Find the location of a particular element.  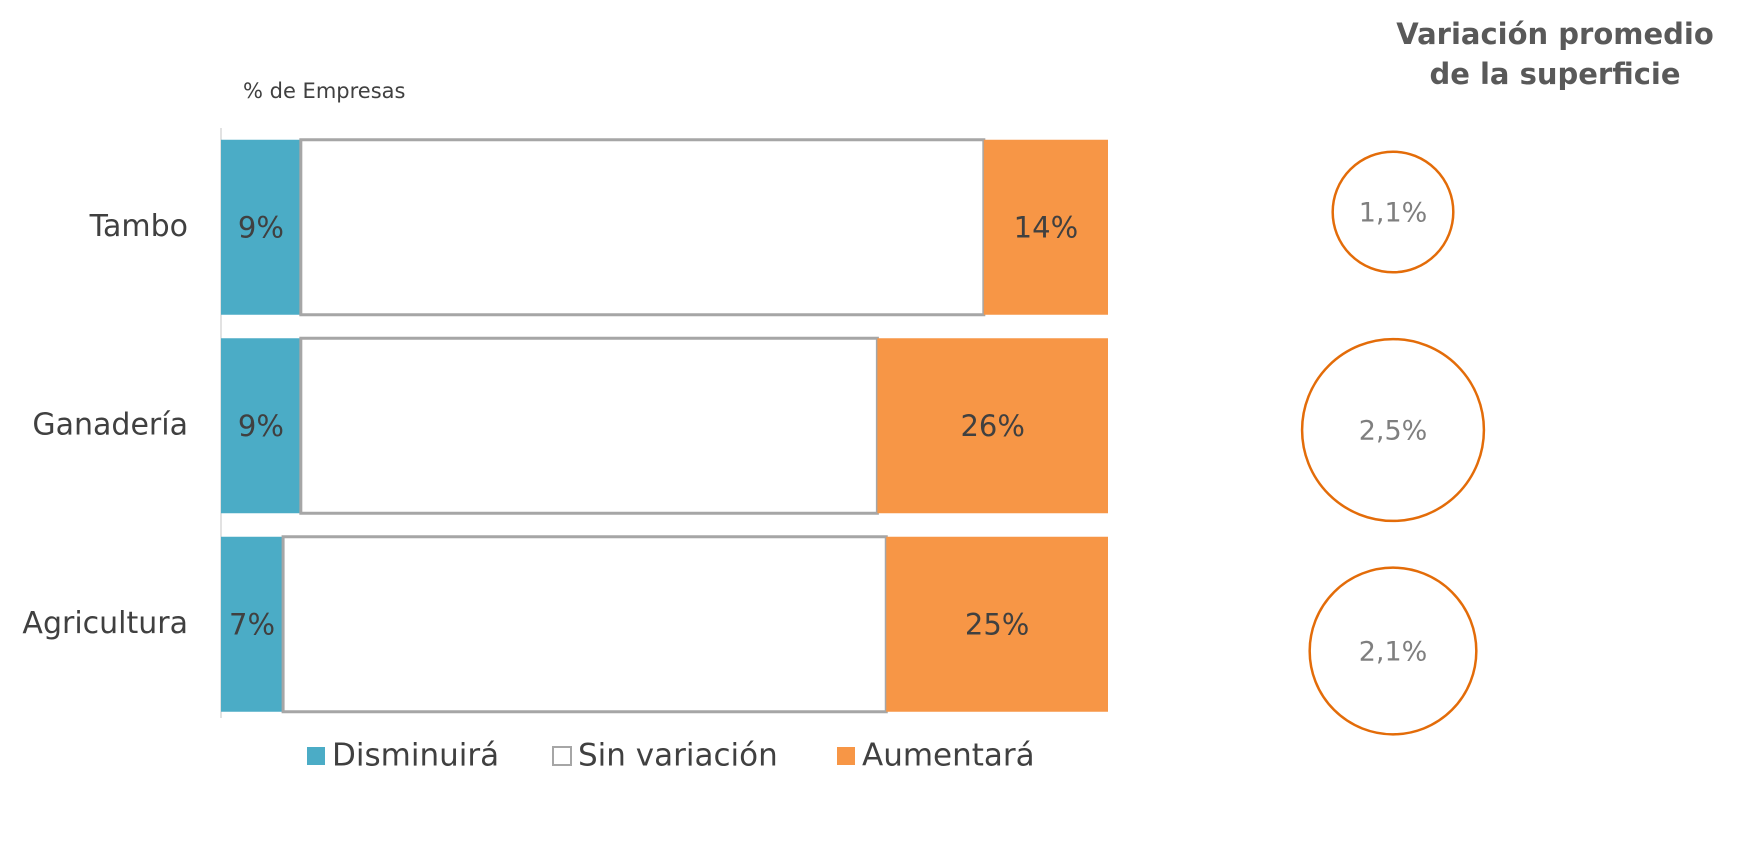

axis-label: % de Empresas is located at coordinates (324, 91).